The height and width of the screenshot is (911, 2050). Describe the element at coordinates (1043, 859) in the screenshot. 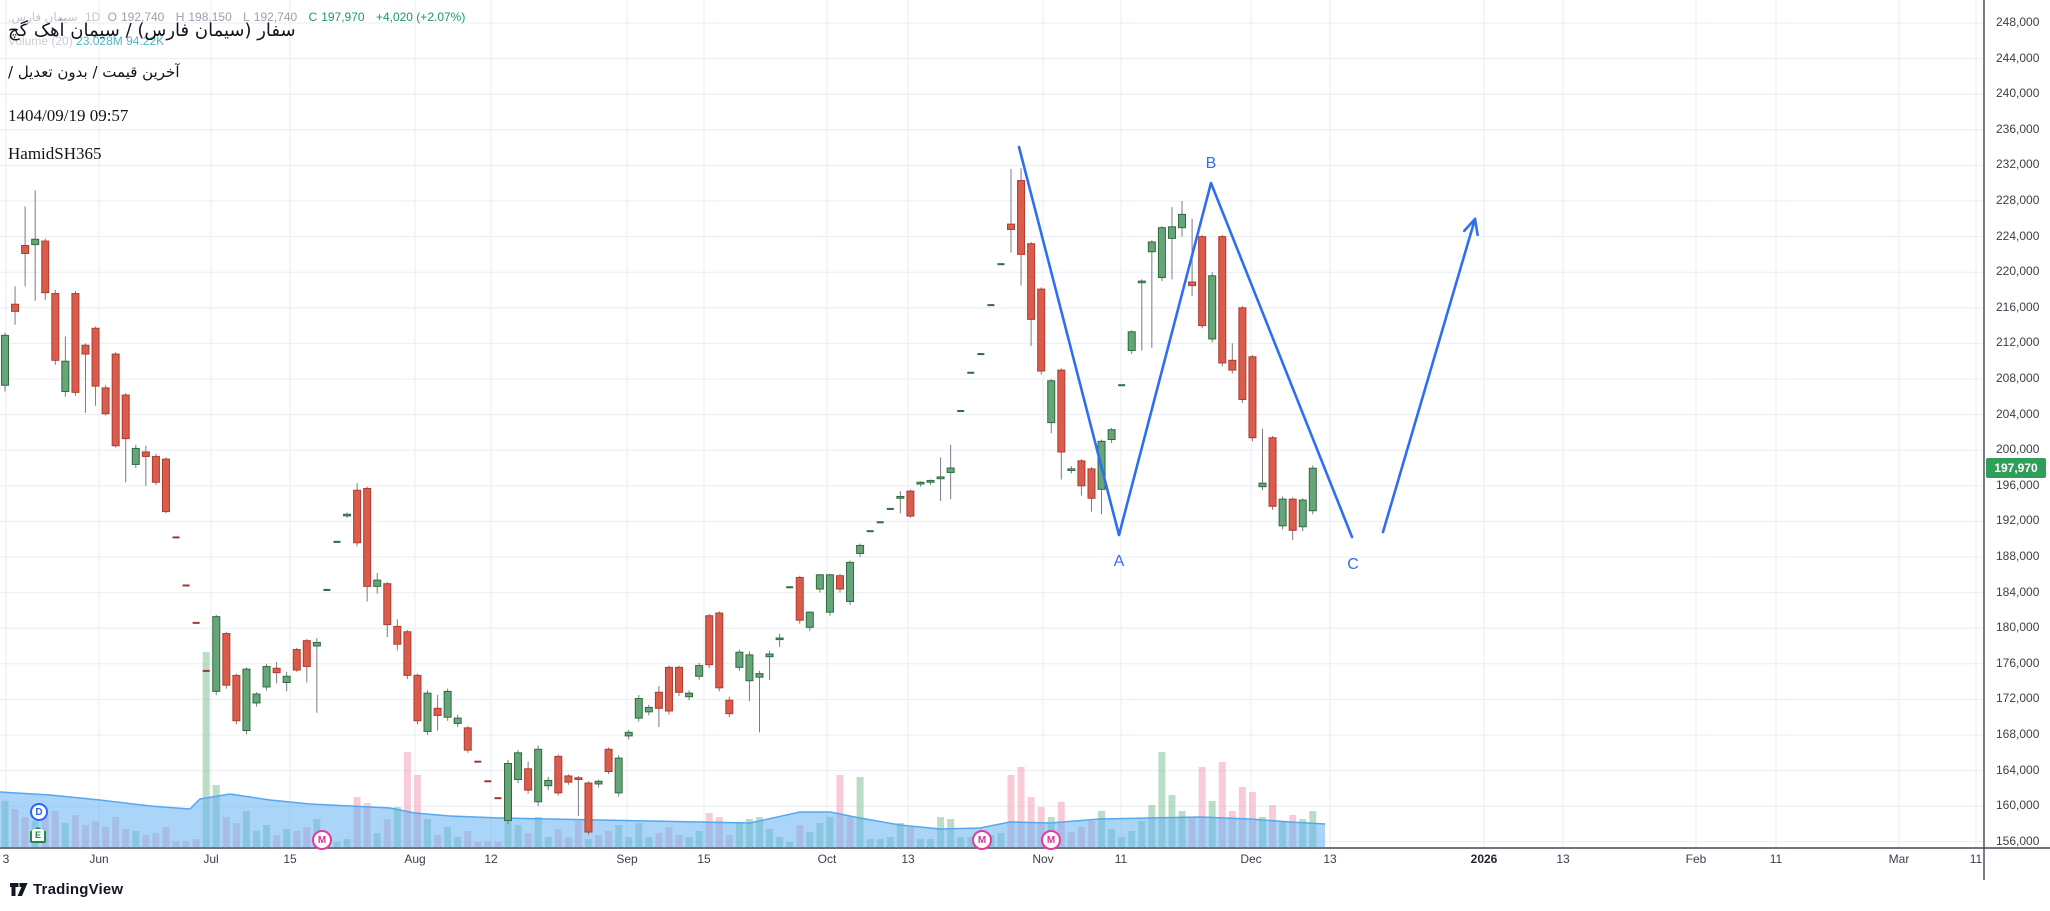

I see `time-tick: Nov` at that location.